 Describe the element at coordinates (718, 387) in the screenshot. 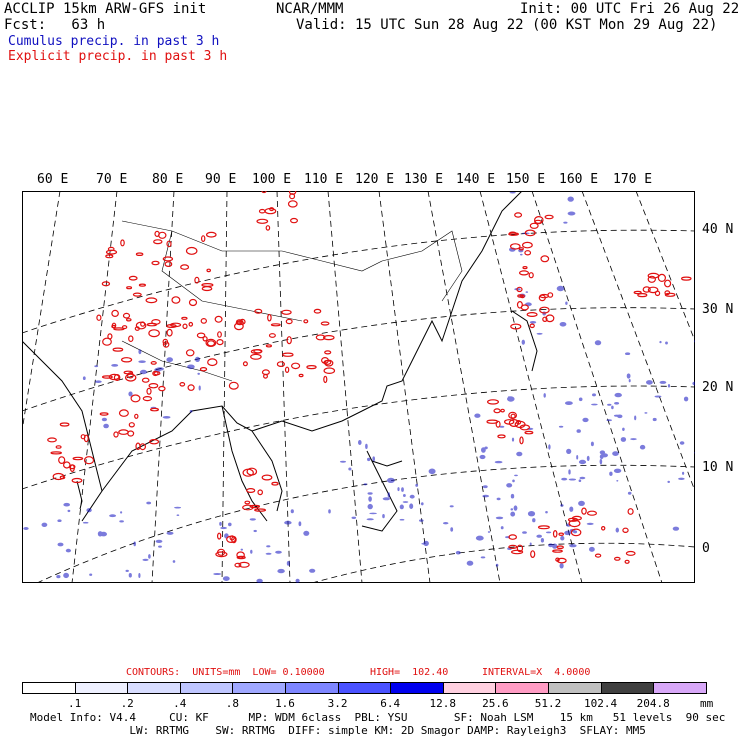

I see `lat-label: 20 N` at that location.